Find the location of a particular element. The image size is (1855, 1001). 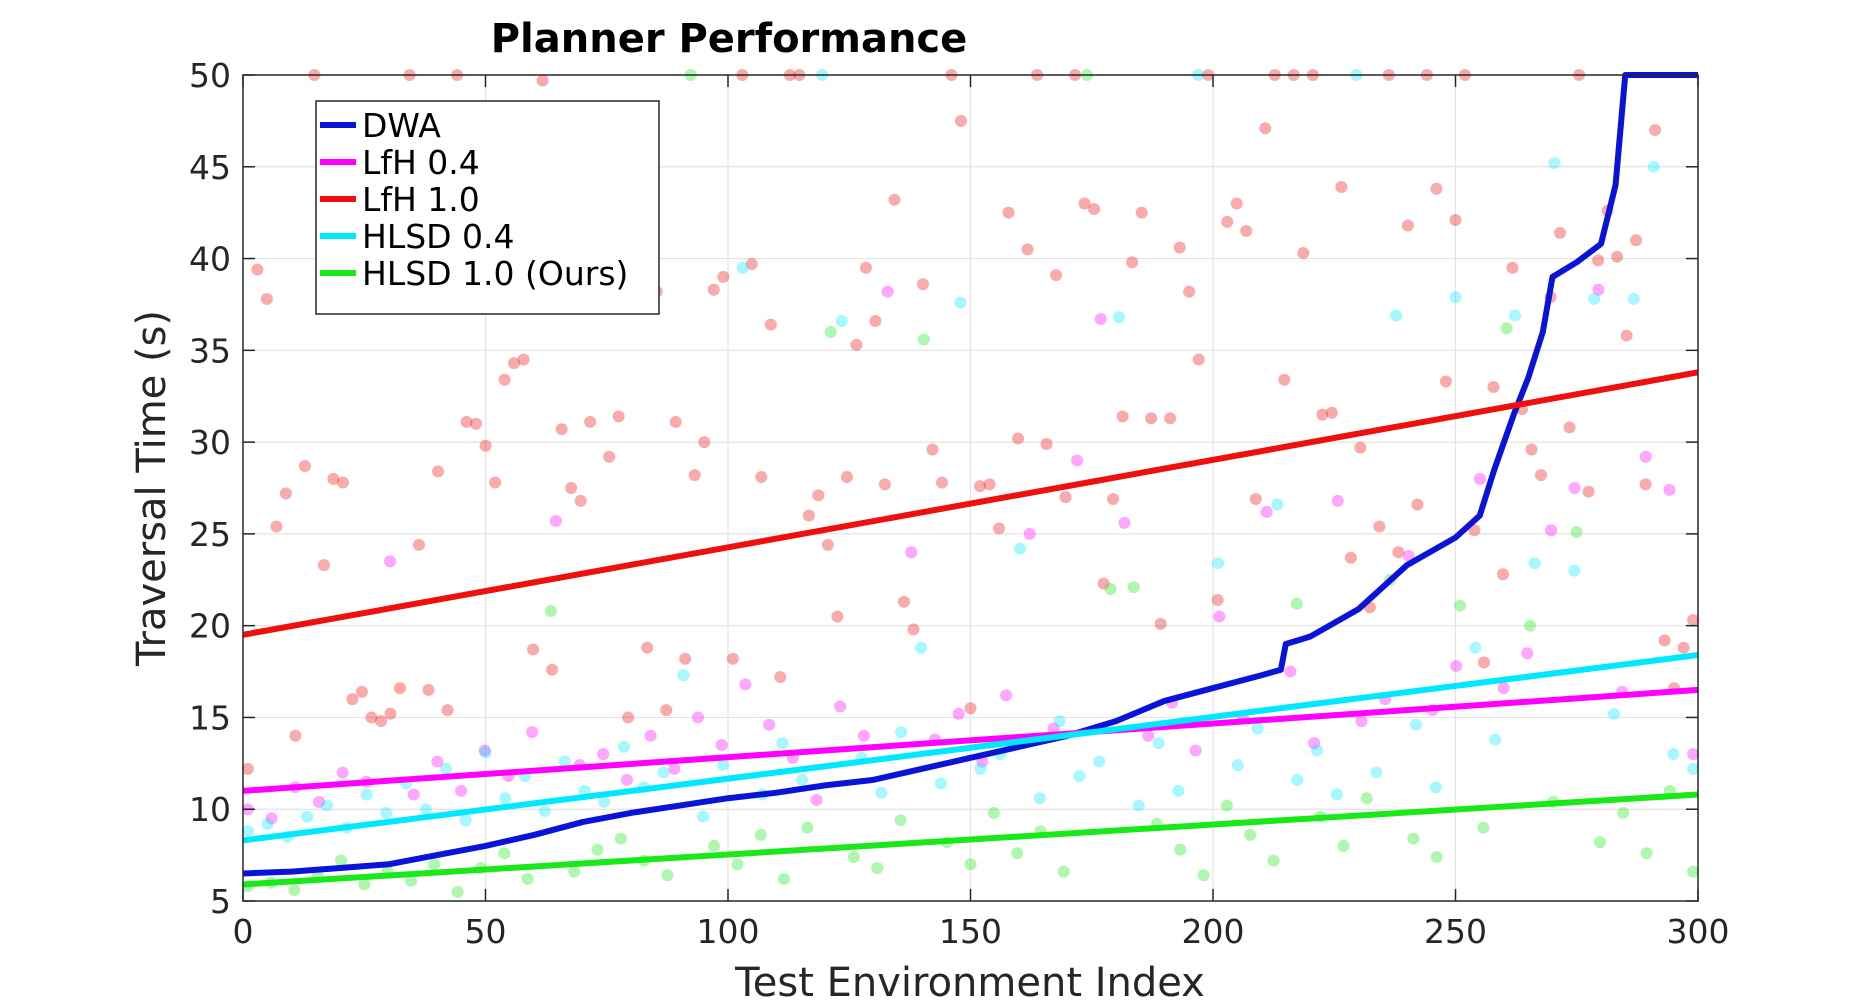

y-tick-label: 25 is located at coordinates (210, 534).